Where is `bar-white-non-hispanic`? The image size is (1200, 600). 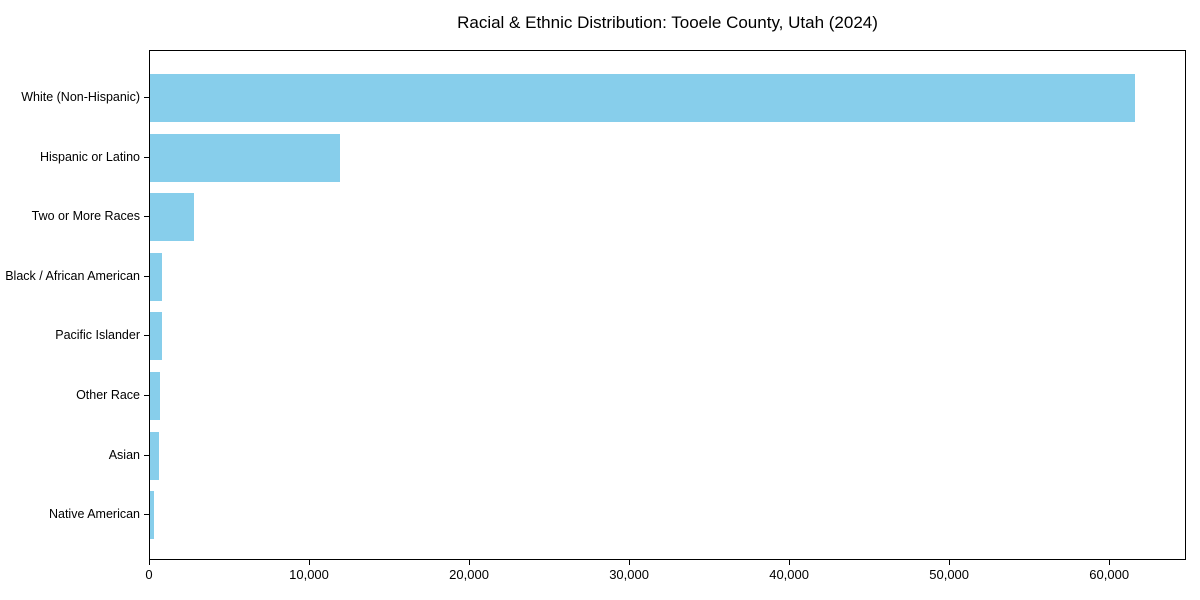 bar-white-non-hispanic is located at coordinates (643, 98).